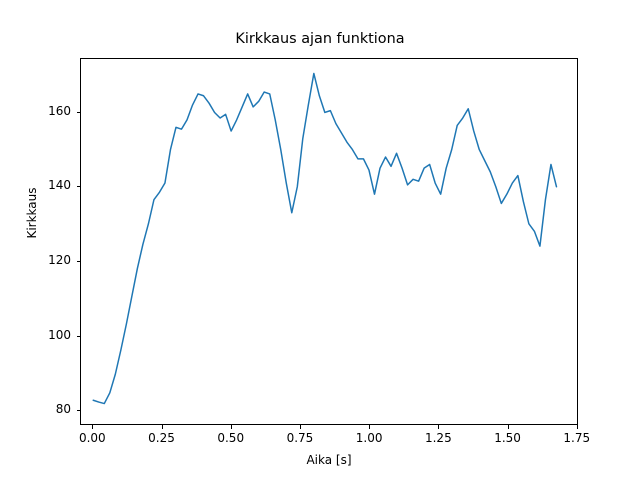 Image resolution: width=640 pixels, height=480 pixels. Describe the element at coordinates (59, 110) in the screenshot. I see `y-tick-label: 160` at that location.